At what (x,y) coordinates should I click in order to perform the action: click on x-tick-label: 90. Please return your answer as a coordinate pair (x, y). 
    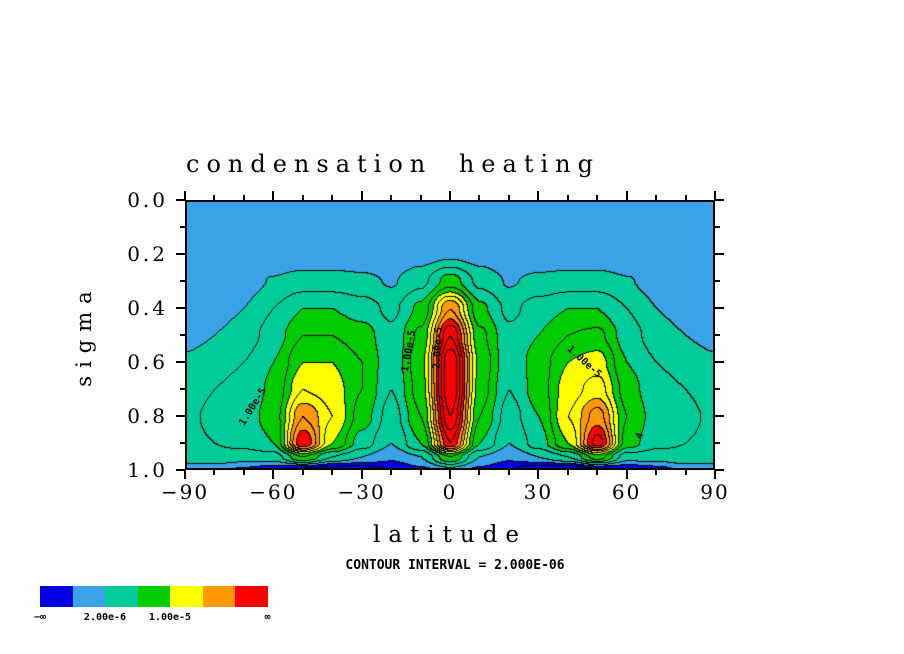
    Looking at the image, I should click on (715, 492).